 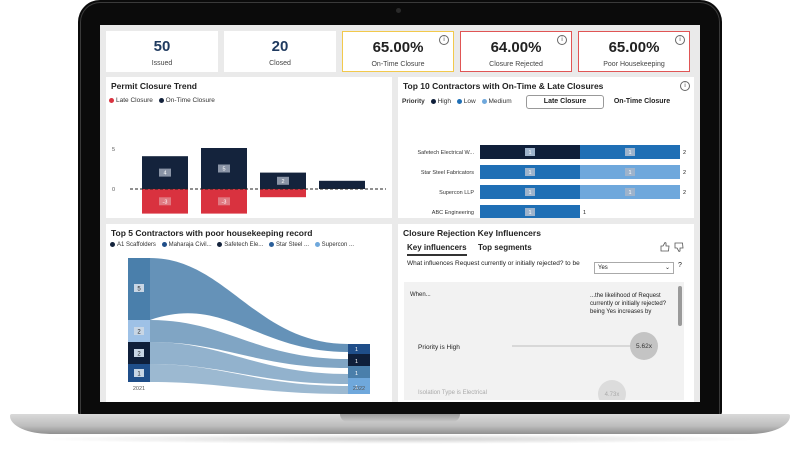 I want to click on influencer-row-label: Priority is High, so click(x=439, y=347).